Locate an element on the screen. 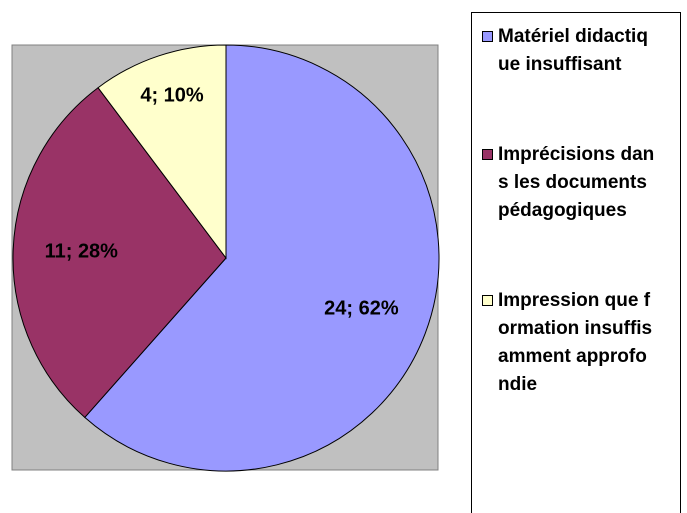 The image size is (687, 513). data-label: 11; 28% is located at coordinates (82, 251).